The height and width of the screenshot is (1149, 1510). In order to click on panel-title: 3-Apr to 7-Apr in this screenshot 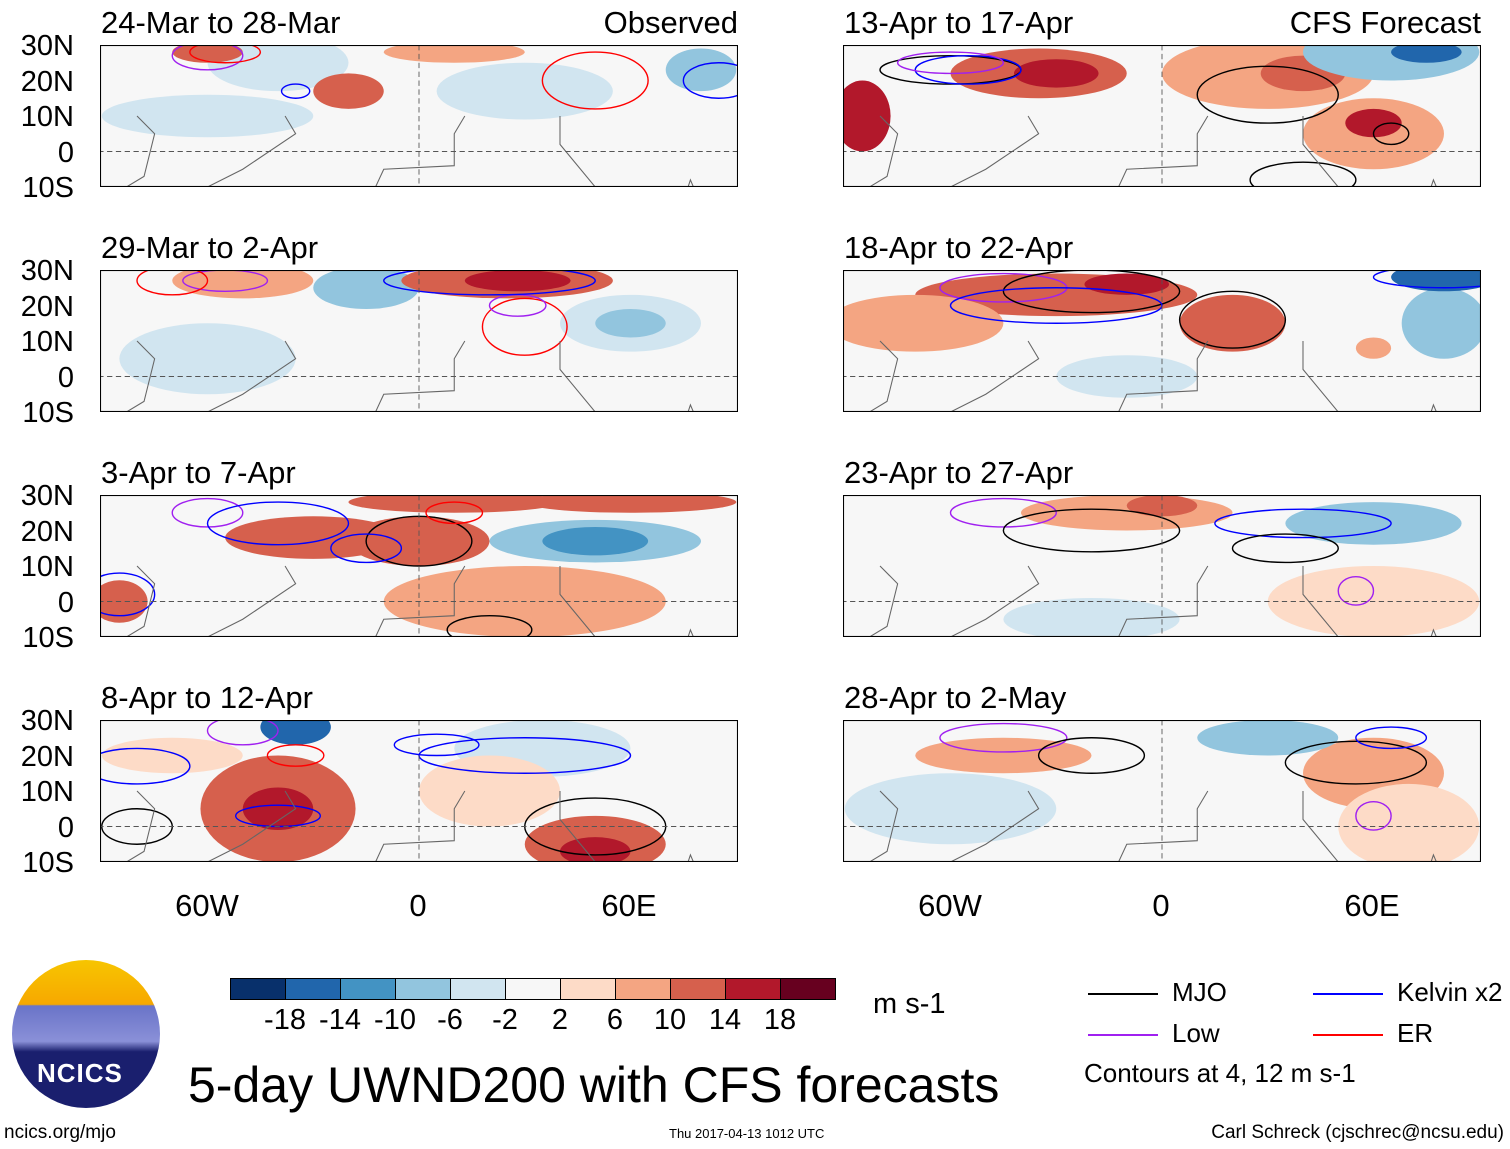, I will do `click(198, 472)`.